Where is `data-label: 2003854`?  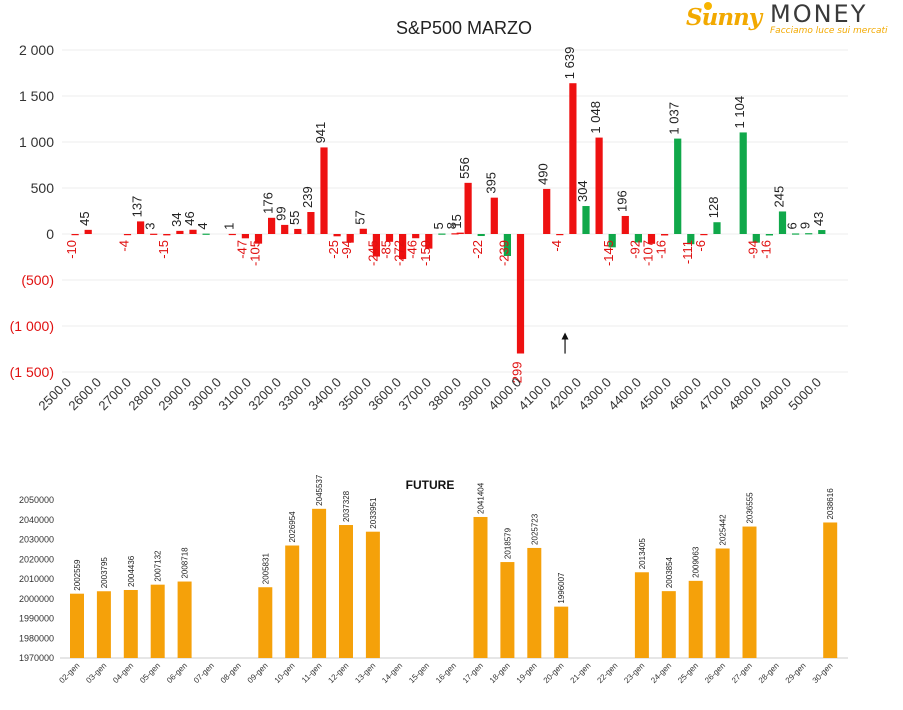 data-label: 2003854 is located at coordinates (669, 572).